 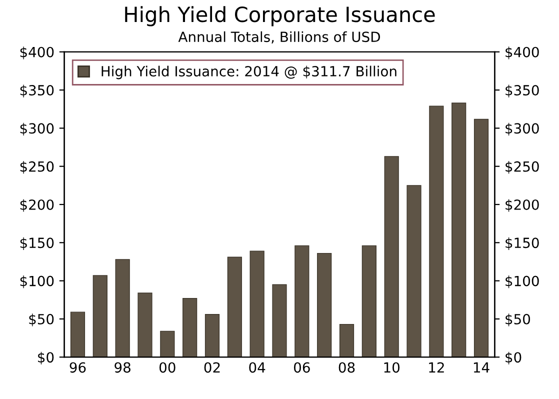 I want to click on y2-tick-label: $0, so click(x=514, y=358).